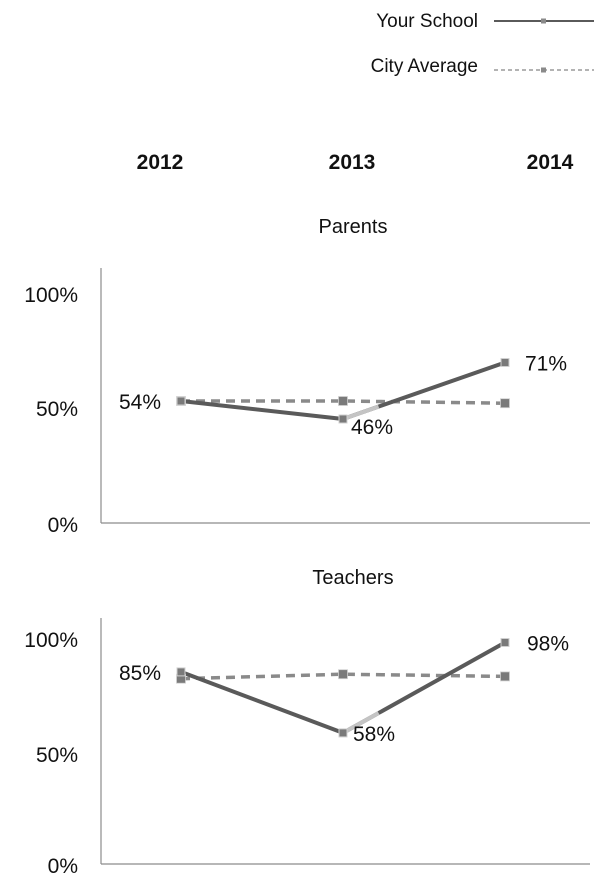  What do you see at coordinates (482, 44) in the screenshot?
I see `legend: Your School City Average` at bounding box center [482, 44].